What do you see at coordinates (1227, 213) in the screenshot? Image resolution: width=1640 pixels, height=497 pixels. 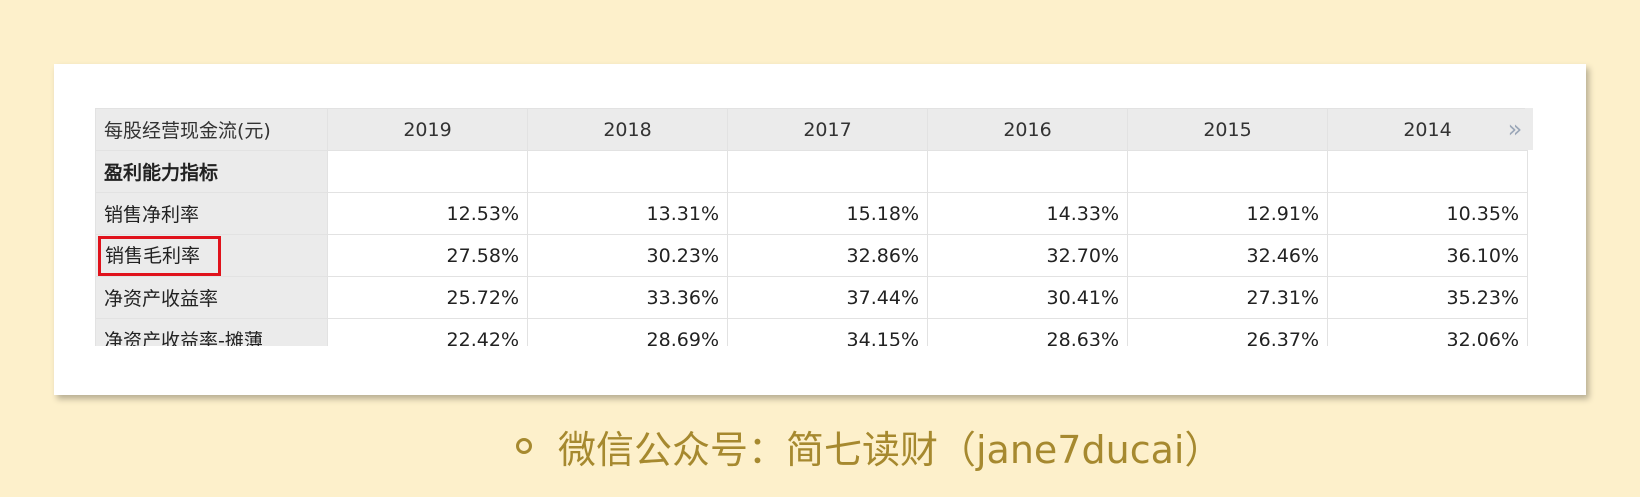 I see `table-cell: 12.91%` at bounding box center [1227, 213].